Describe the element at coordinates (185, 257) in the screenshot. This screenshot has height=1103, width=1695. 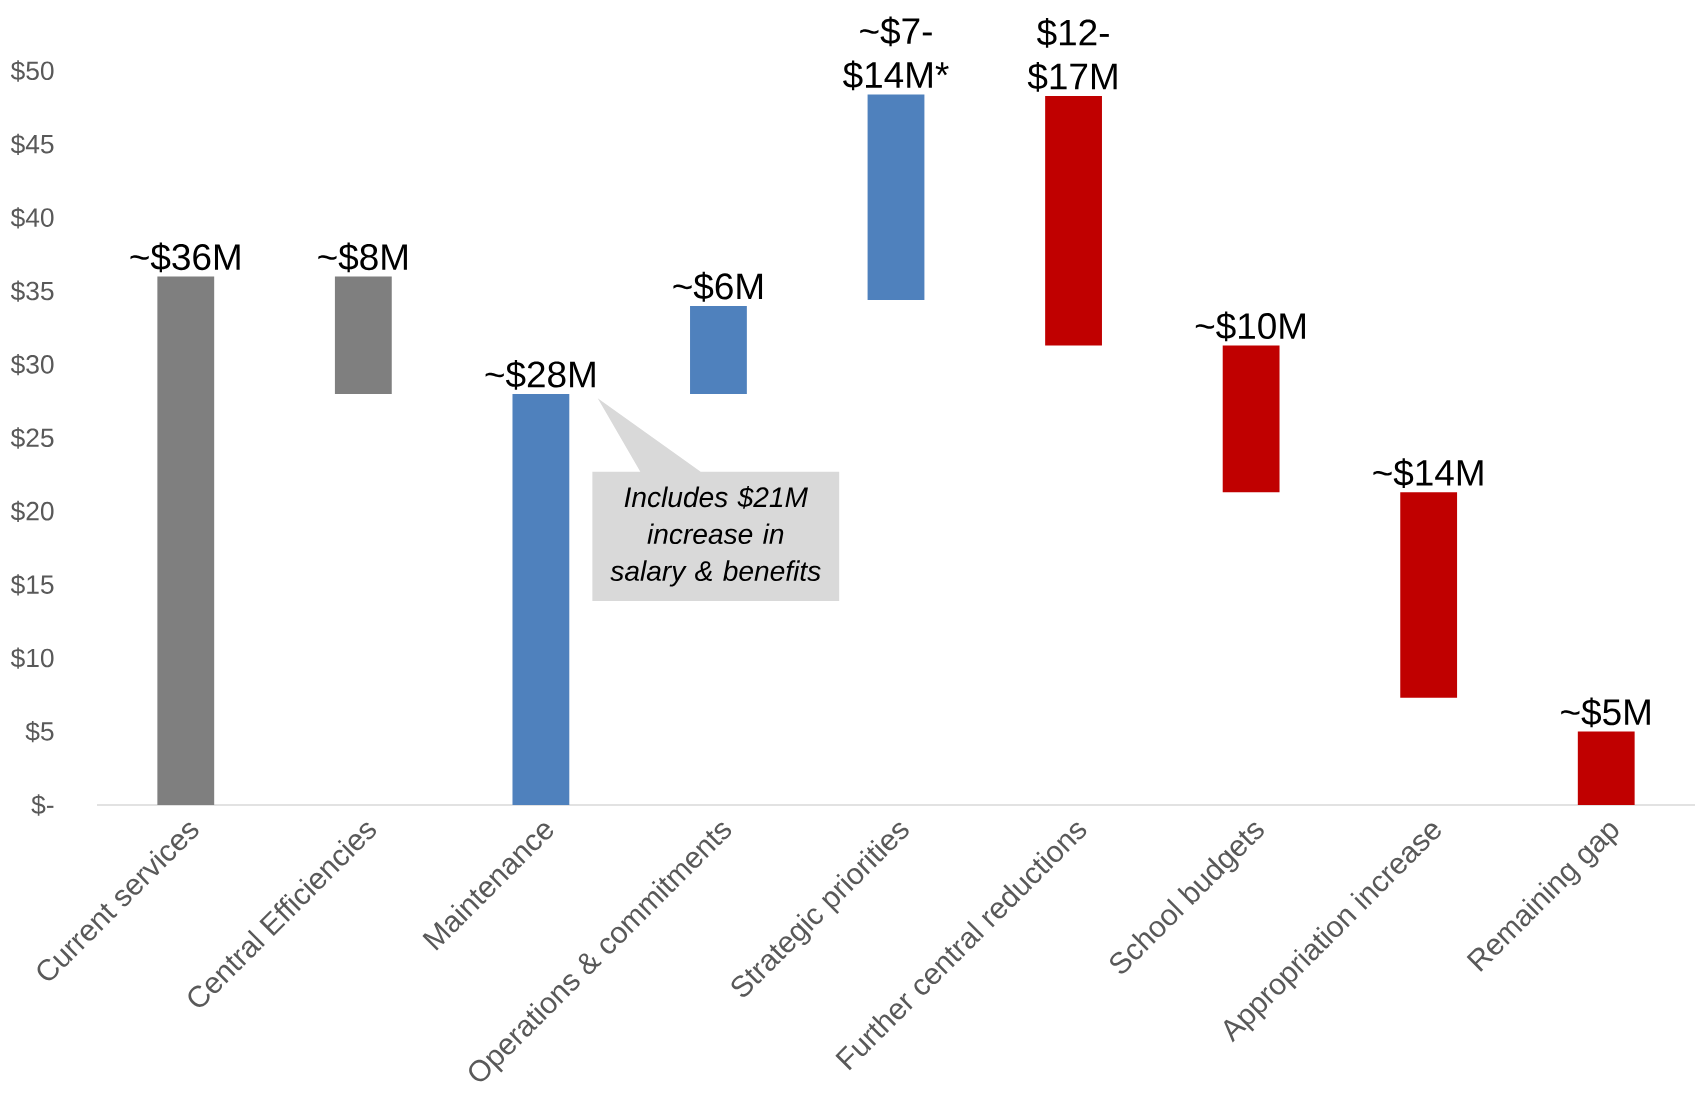
I see `data-label: ~$36M` at that location.